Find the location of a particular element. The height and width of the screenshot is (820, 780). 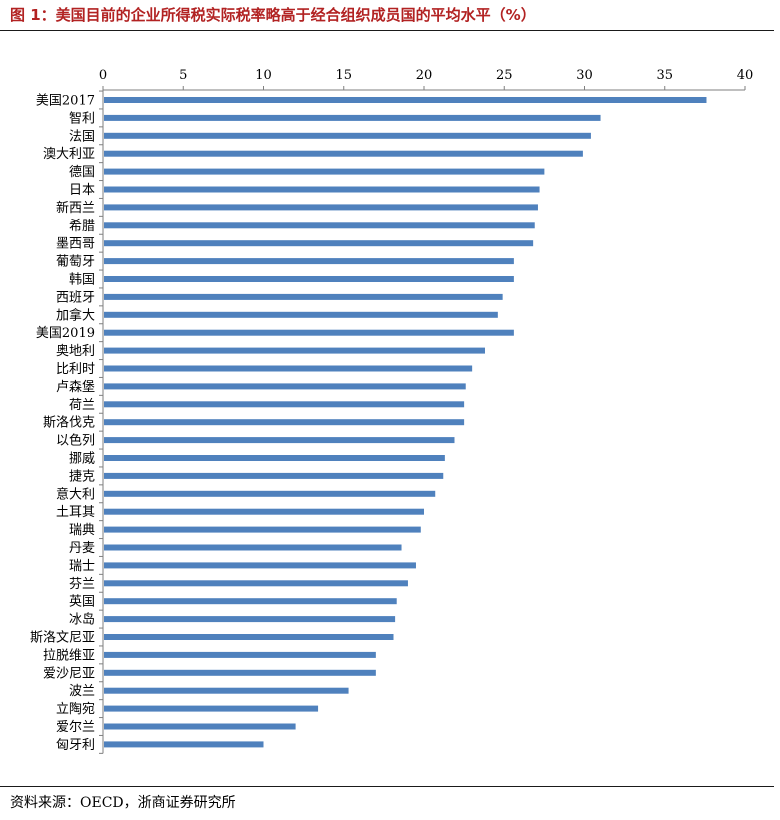

y-tick-label: 捷克 is located at coordinates (82, 476).